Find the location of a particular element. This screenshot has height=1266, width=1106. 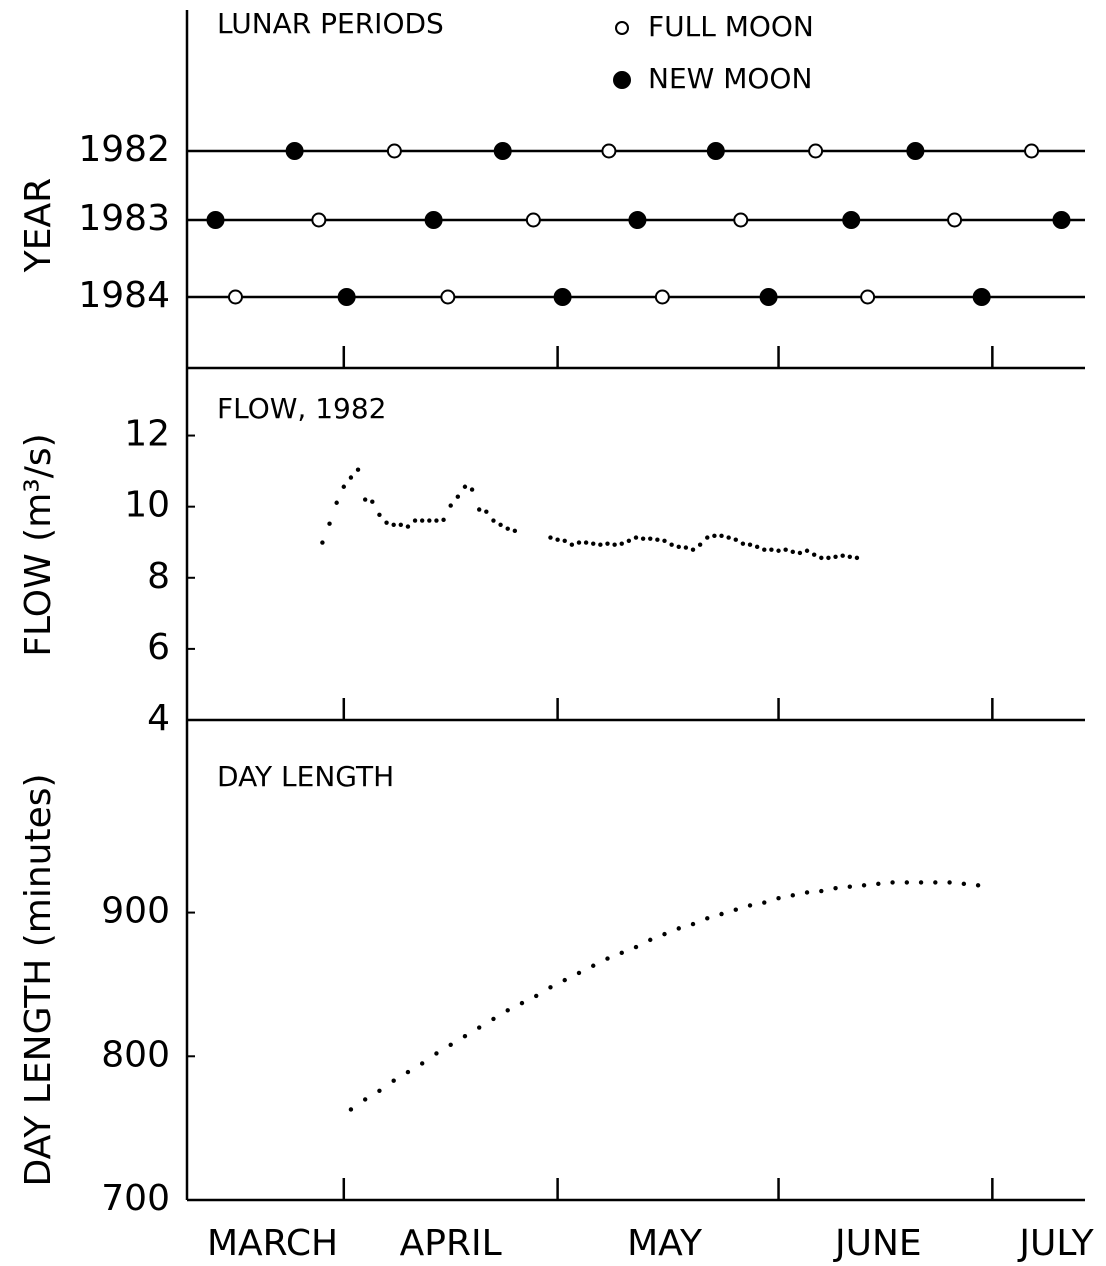

y-tick-label: 1983 is located at coordinates (124, 218).